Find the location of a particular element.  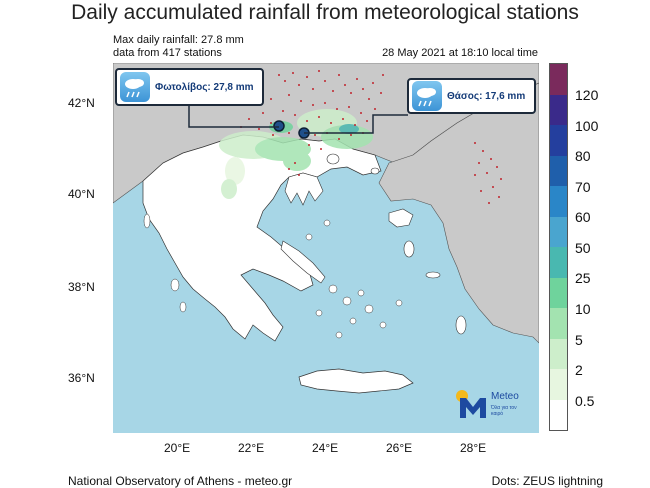

meteo-logo: Meteo Όλα για τον καιρό is located at coordinates (498, 405).